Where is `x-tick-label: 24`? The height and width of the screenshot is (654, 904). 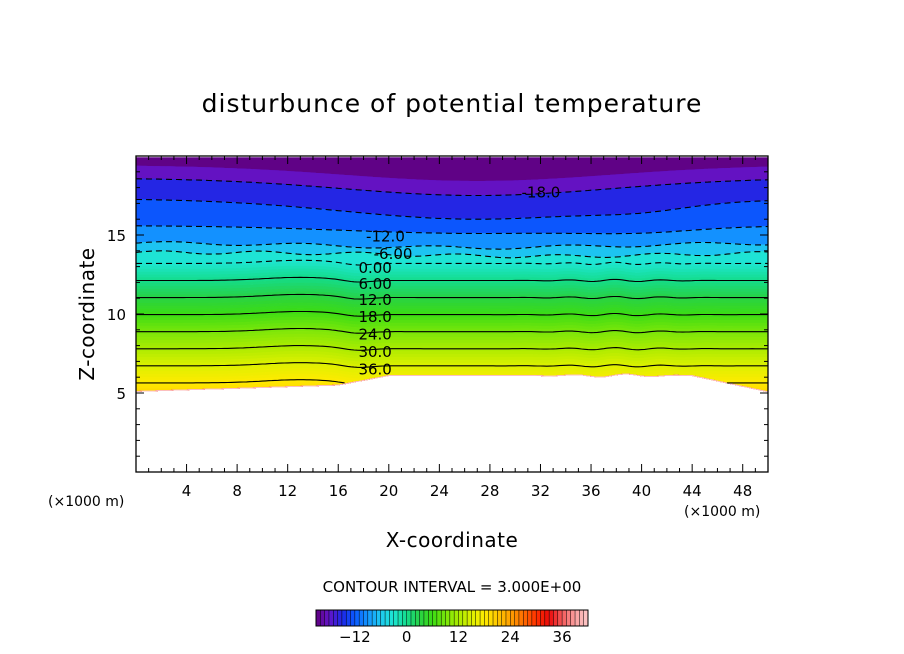
x-tick-label: 24 is located at coordinates (439, 491).